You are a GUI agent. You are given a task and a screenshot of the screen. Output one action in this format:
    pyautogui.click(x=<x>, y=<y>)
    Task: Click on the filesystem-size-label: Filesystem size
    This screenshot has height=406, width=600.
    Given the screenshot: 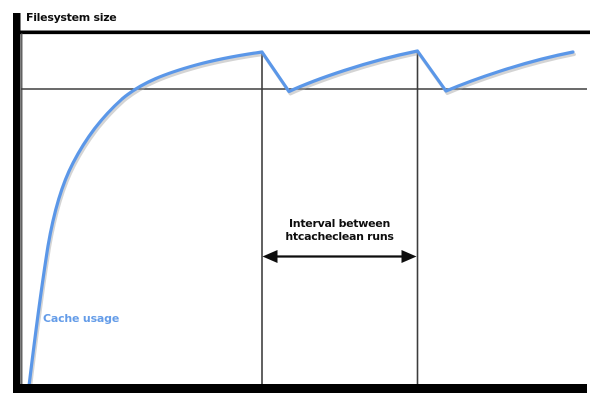 What is the action you would take?
    pyautogui.click(x=71, y=17)
    